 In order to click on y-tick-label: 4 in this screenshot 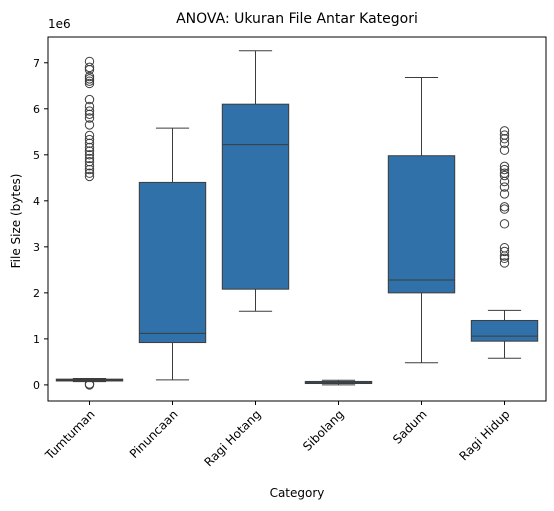, I will do `click(36, 201)`.